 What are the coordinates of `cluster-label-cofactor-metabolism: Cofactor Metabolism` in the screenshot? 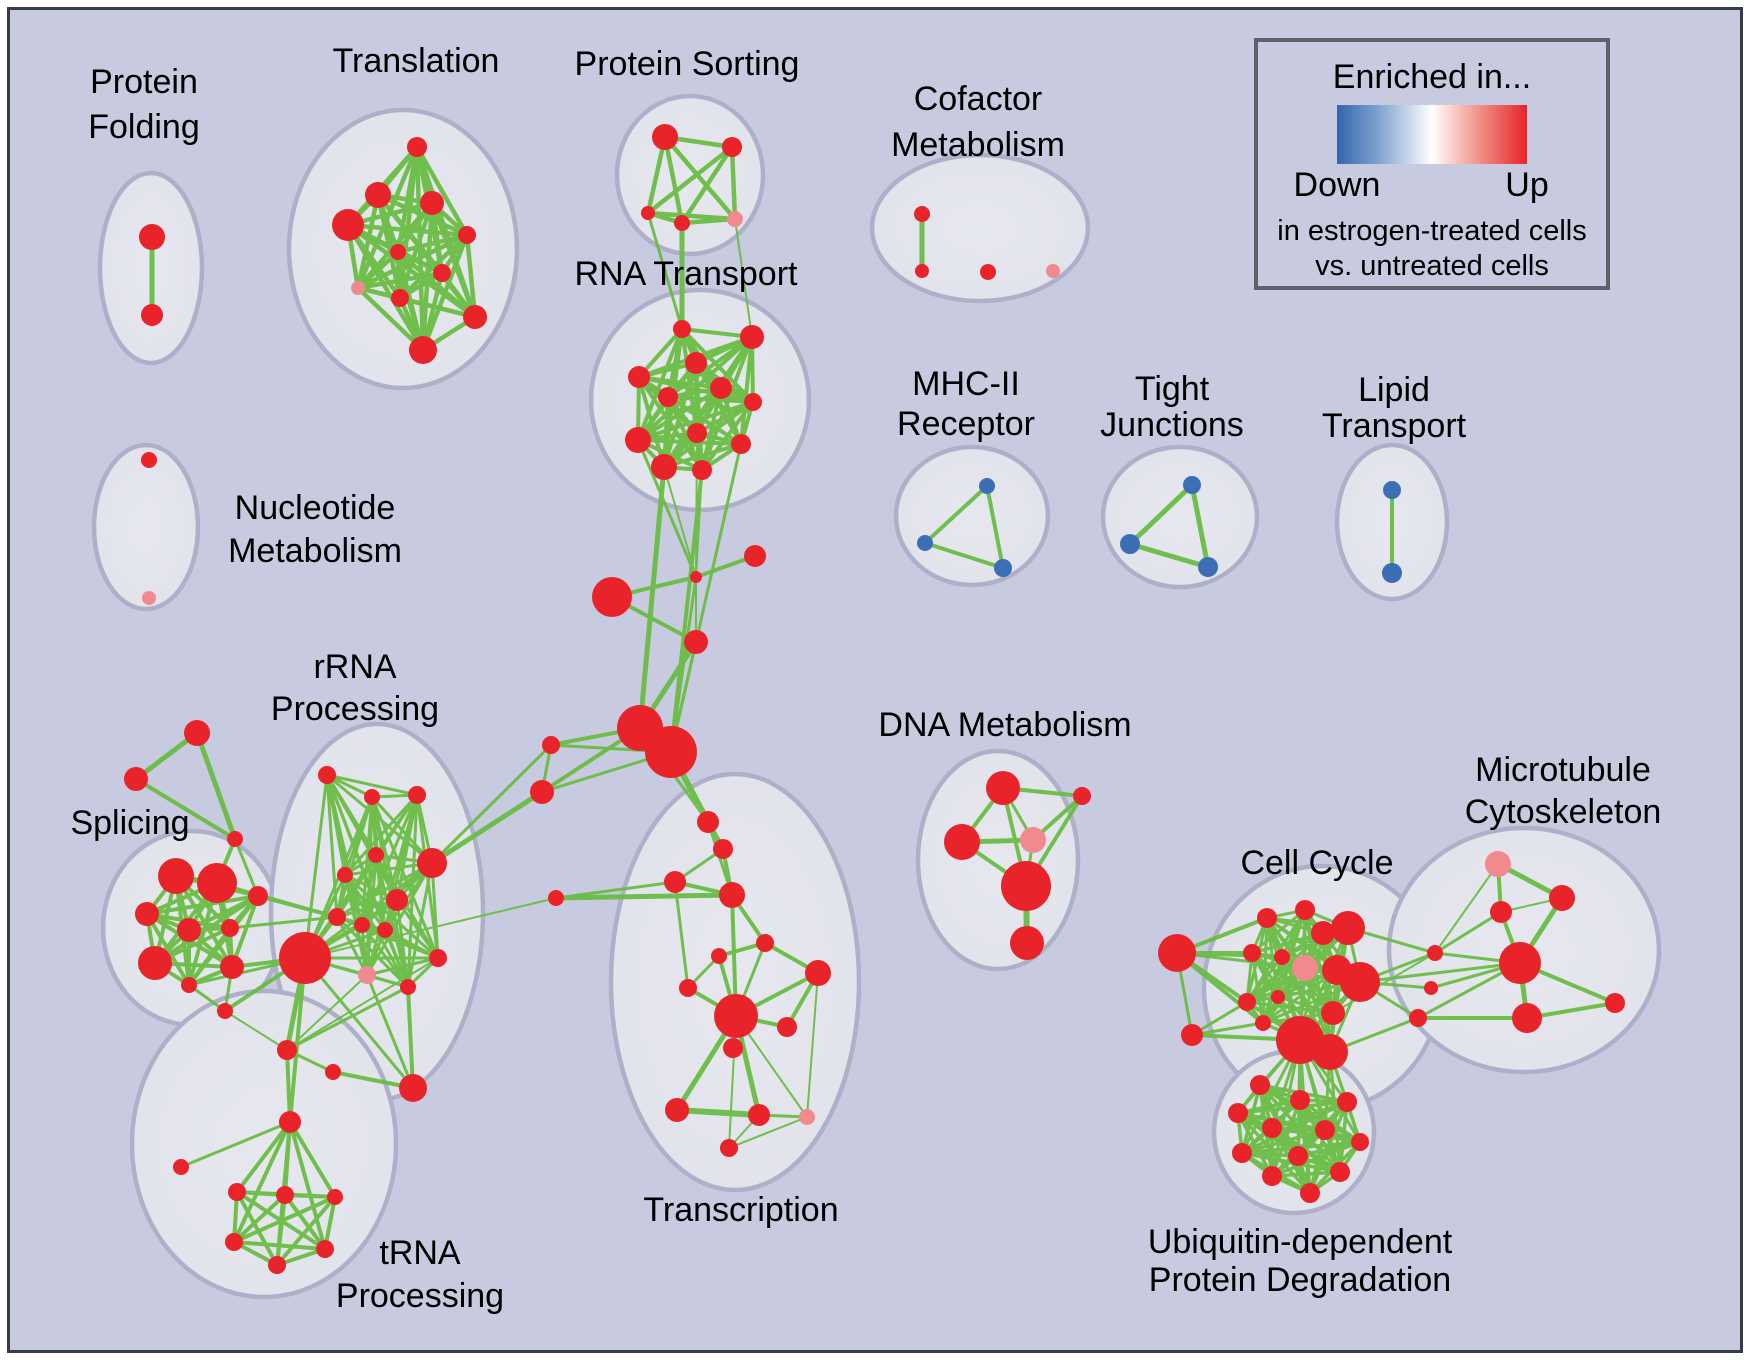 It's located at (978, 122).